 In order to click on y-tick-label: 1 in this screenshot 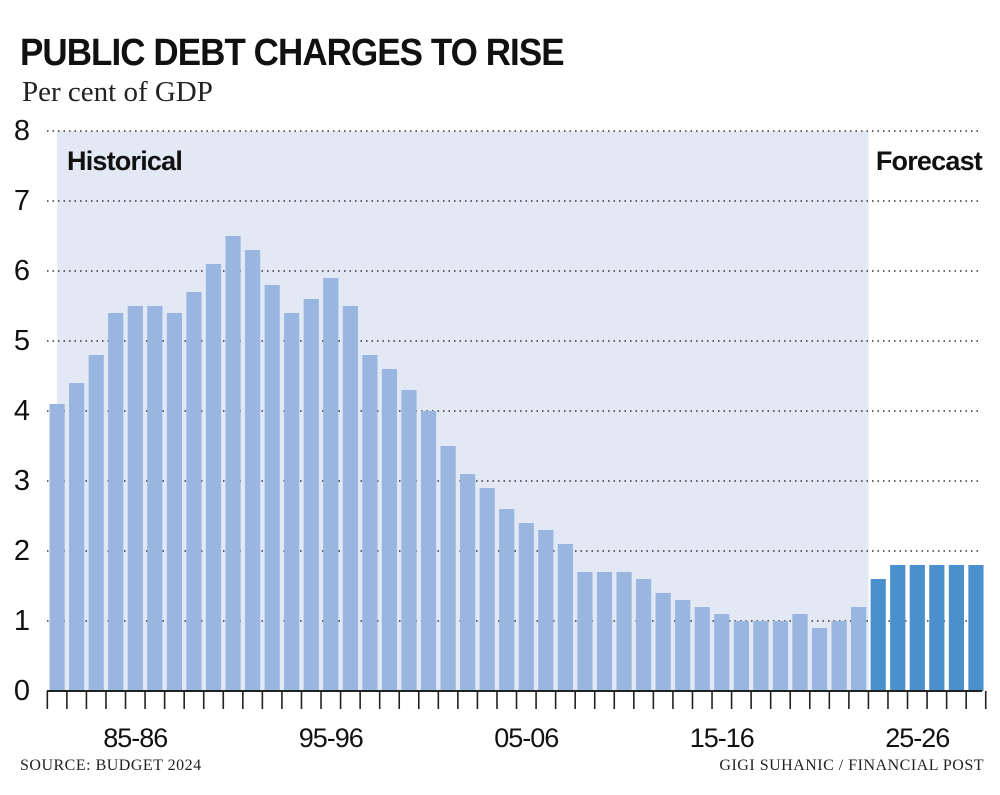, I will do `click(22, 621)`.